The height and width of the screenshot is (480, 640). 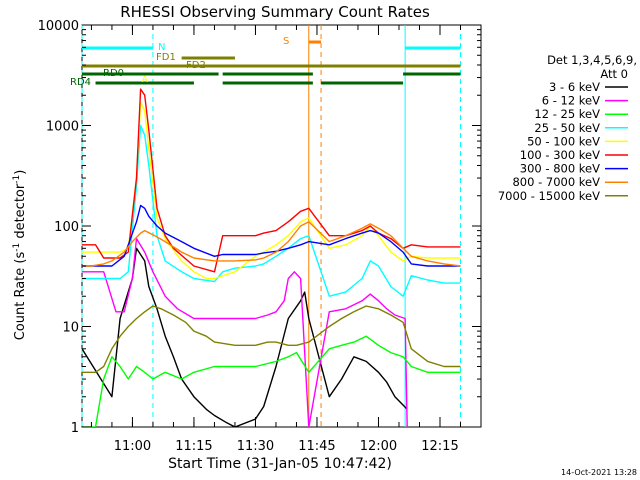 What do you see at coordinates (275, 12) in the screenshot?
I see `chart-title: RHESSI Observing Summary Count Rates` at bounding box center [275, 12].